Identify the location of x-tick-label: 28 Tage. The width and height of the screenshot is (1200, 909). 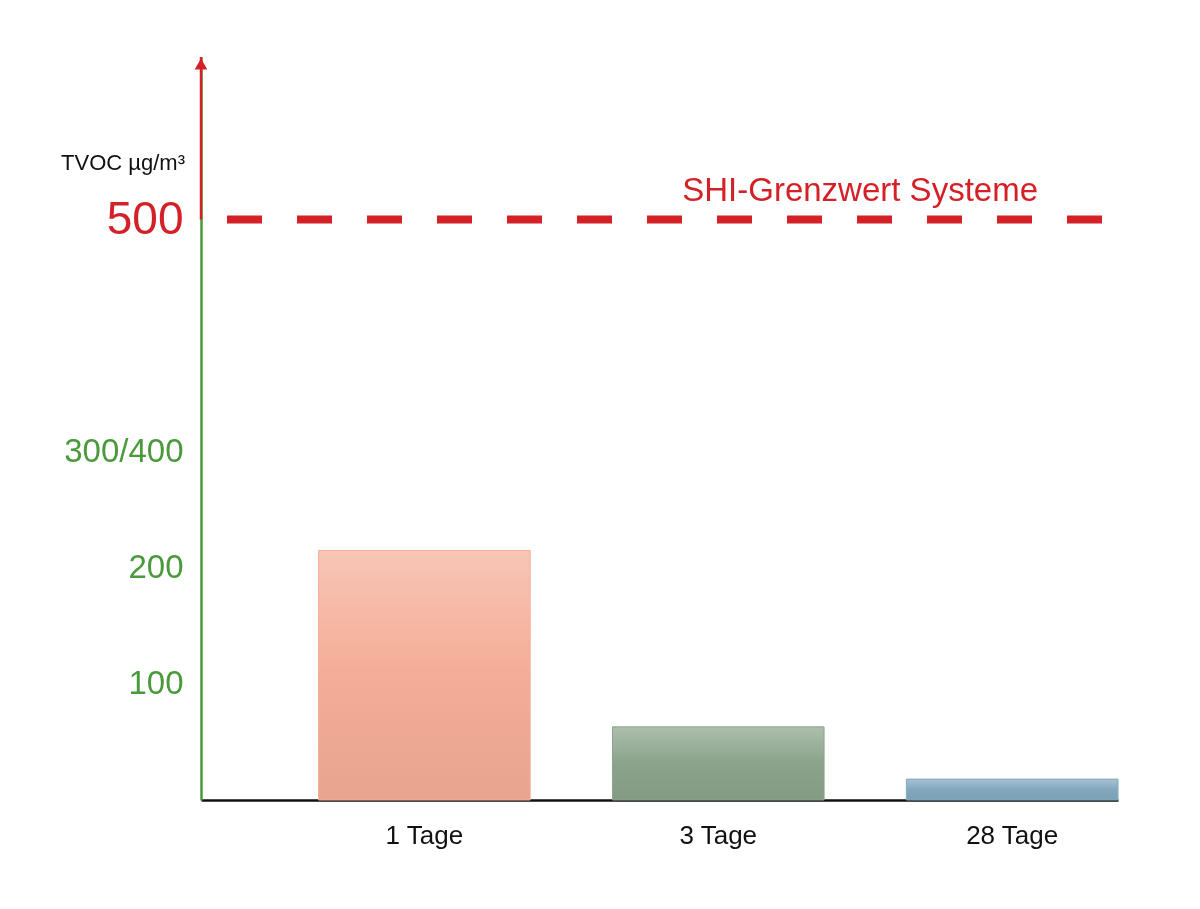
(1012, 834).